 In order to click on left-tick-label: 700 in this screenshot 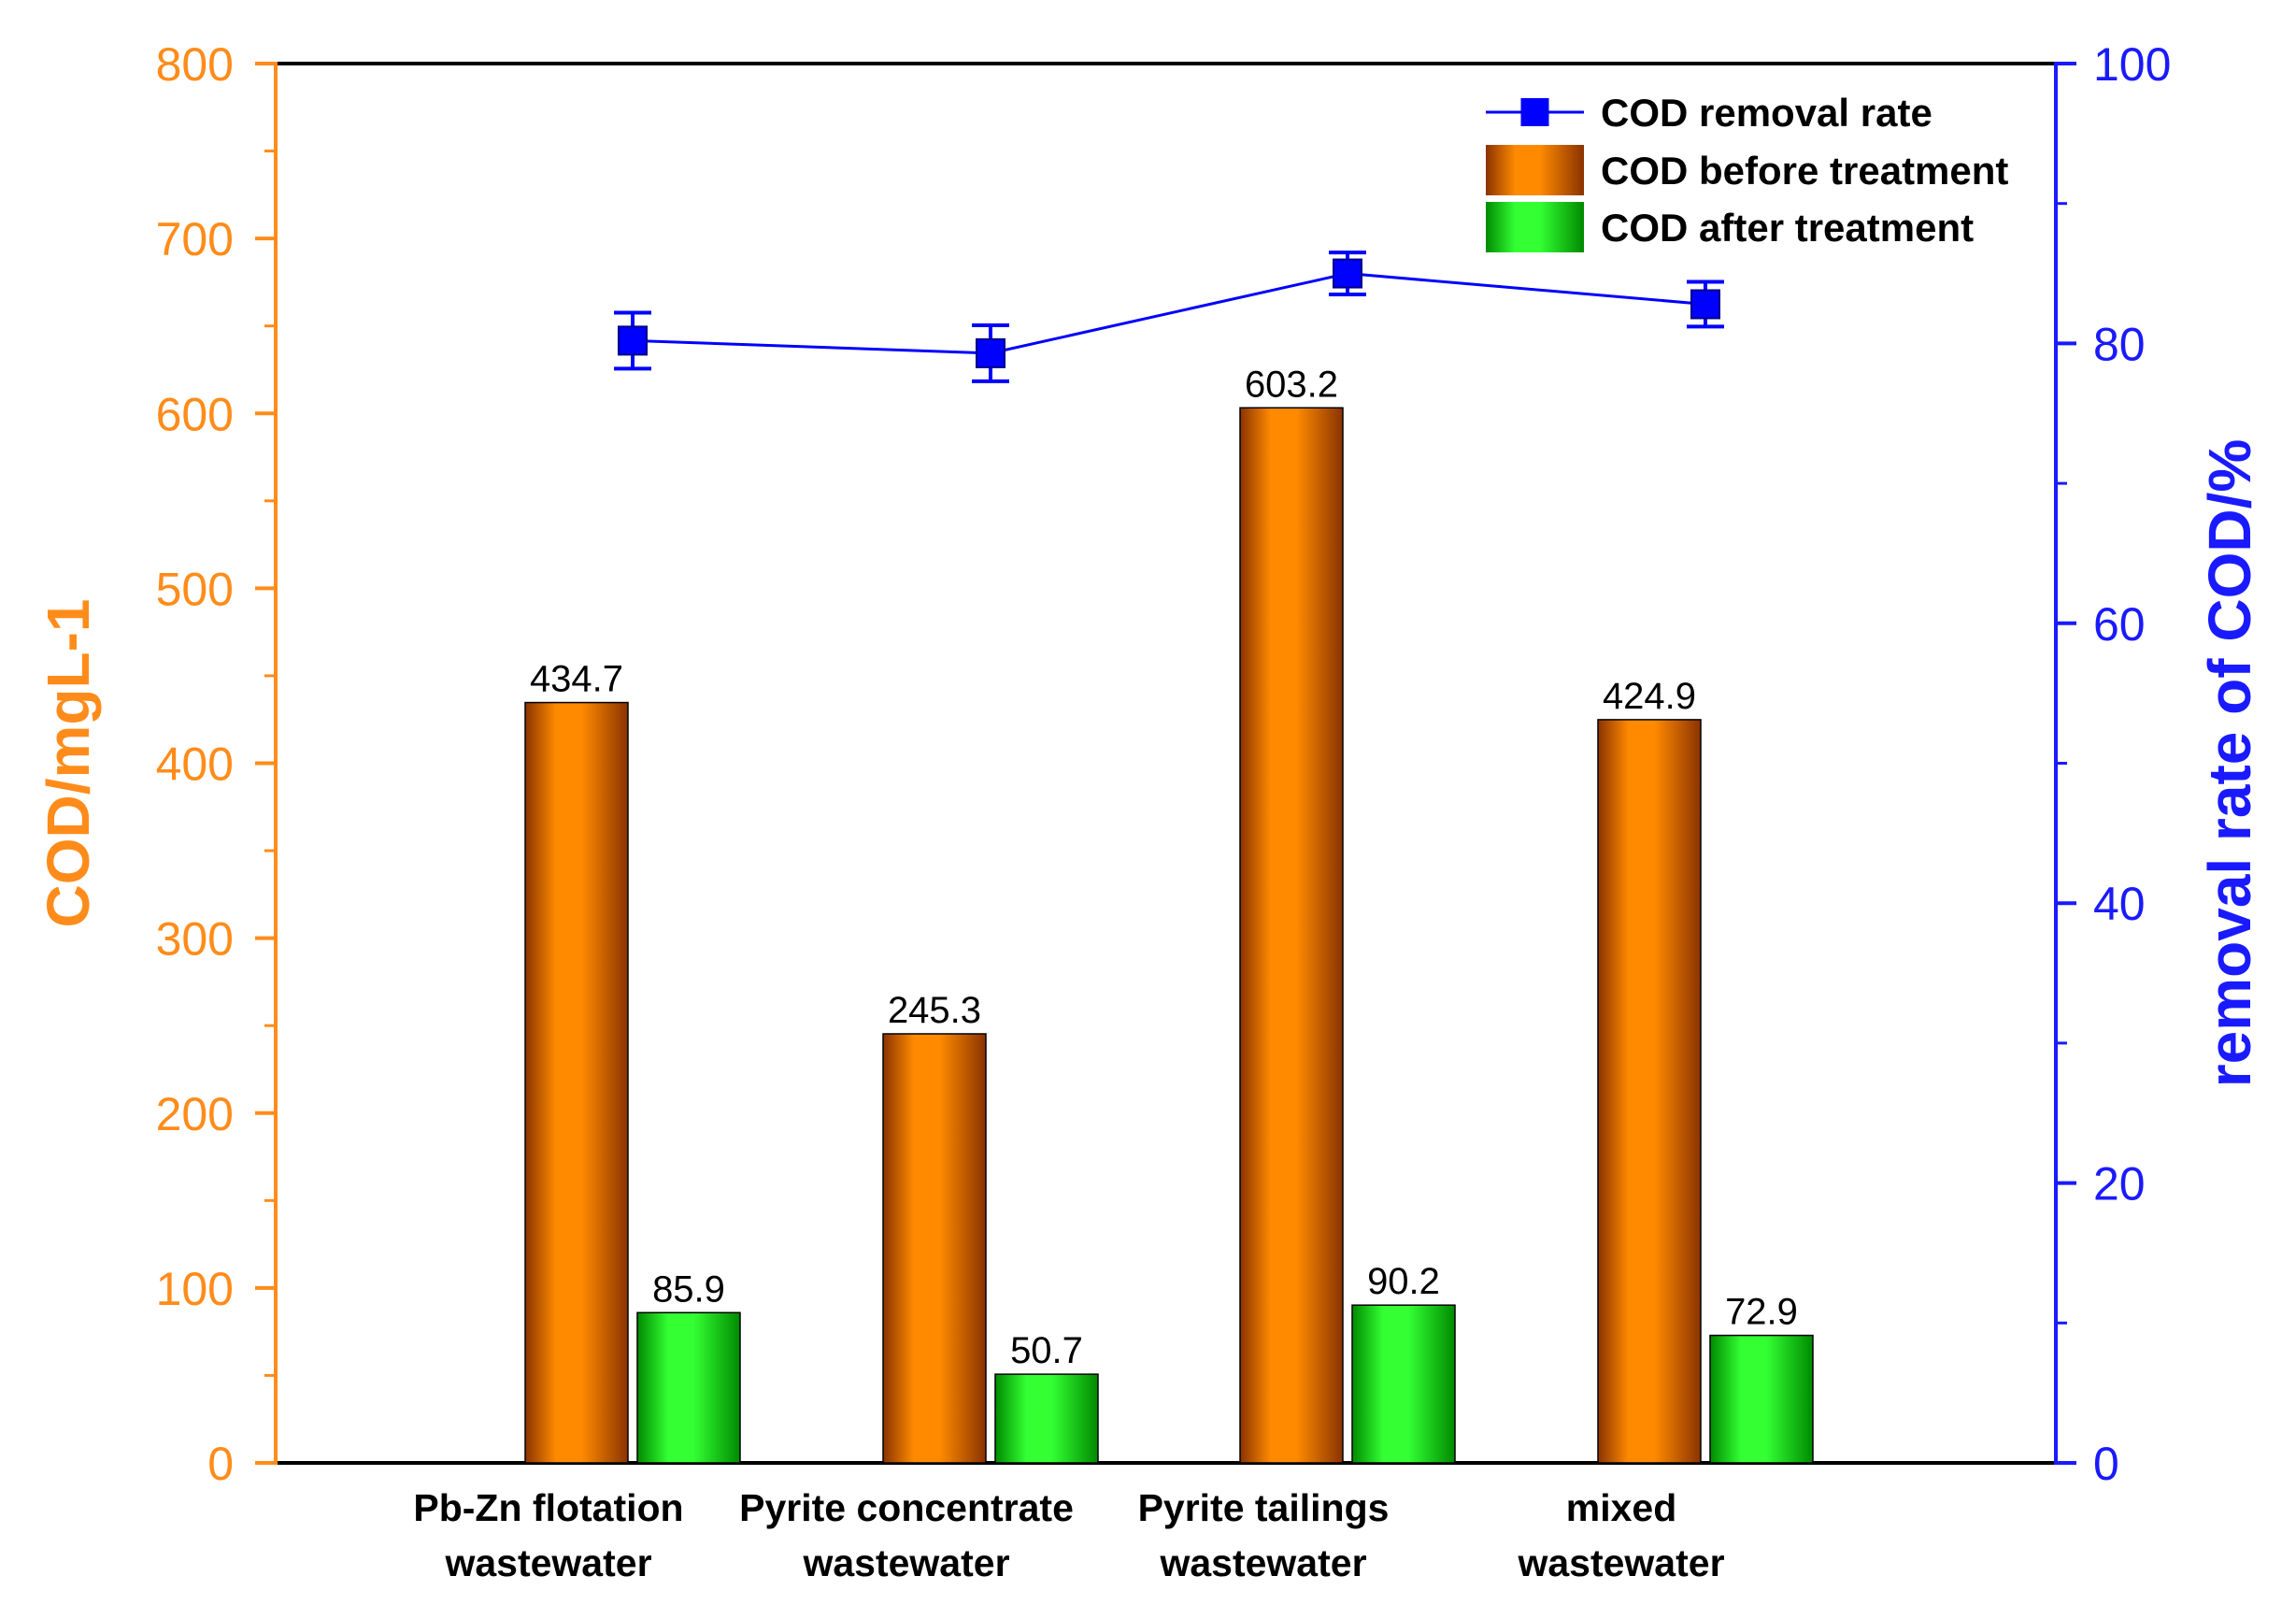, I will do `click(195, 239)`.